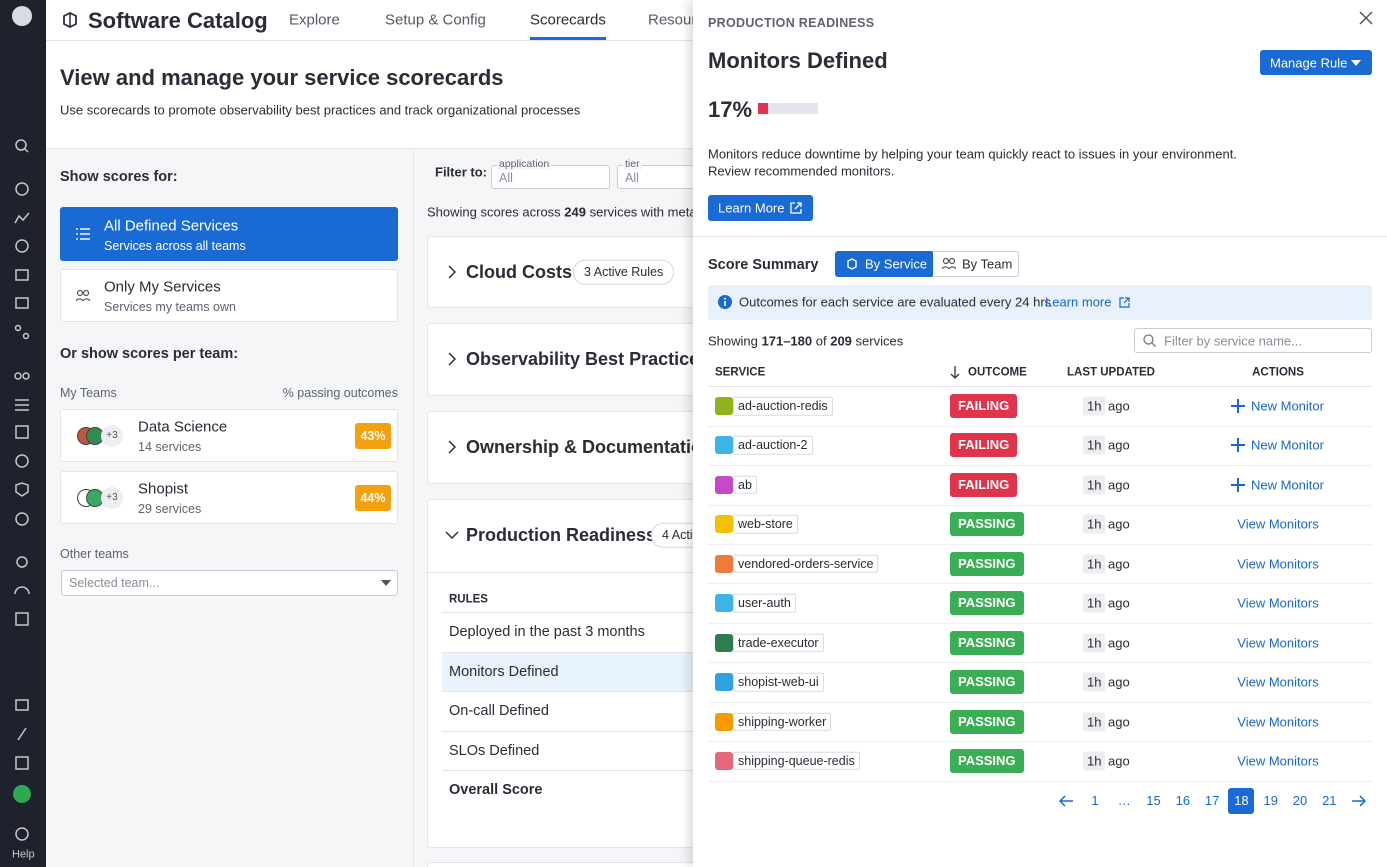 This screenshot has height=867, width=1387. Describe the element at coordinates (1095, 800) in the screenshot. I see `page-button: 1` at that location.